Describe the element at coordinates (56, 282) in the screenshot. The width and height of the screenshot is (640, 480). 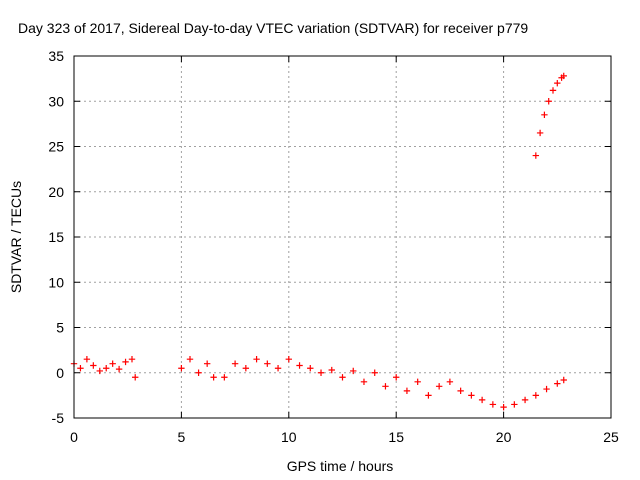
I see `y-tick-label: 10` at that location.